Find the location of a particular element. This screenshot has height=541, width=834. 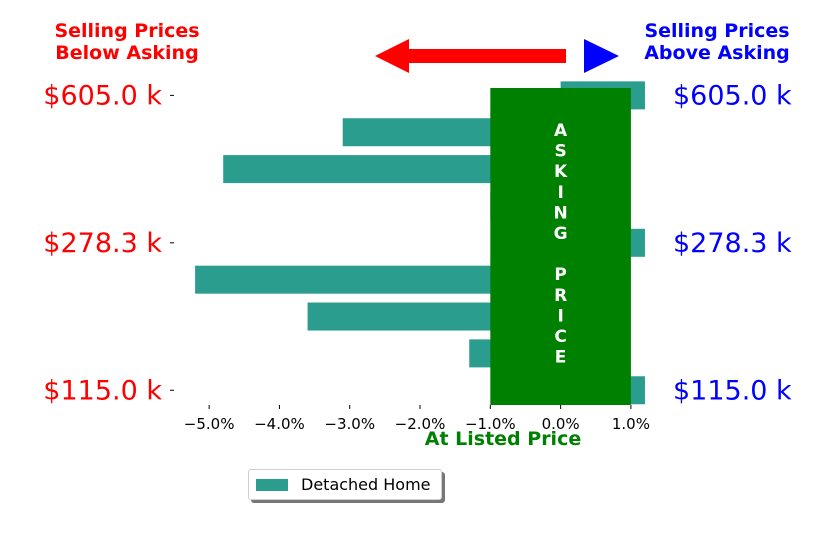

legend-swatch is located at coordinates (272, 485).